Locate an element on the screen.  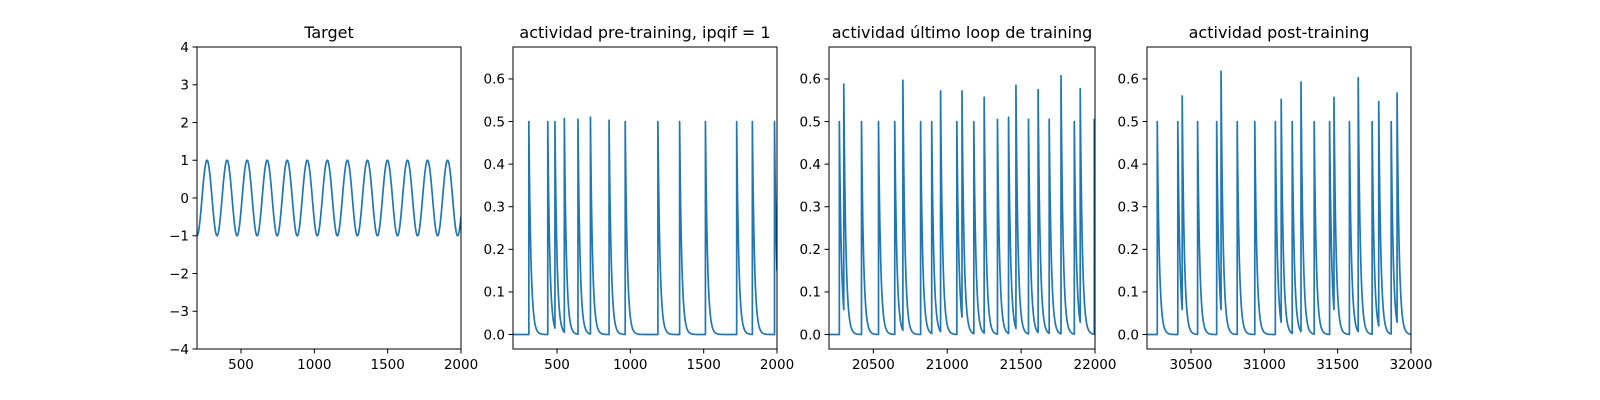
x-tick-label: 31500 is located at coordinates (1337, 365).